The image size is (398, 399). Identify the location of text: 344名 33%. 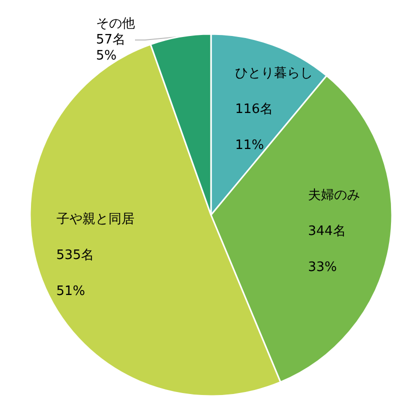
(327, 250).